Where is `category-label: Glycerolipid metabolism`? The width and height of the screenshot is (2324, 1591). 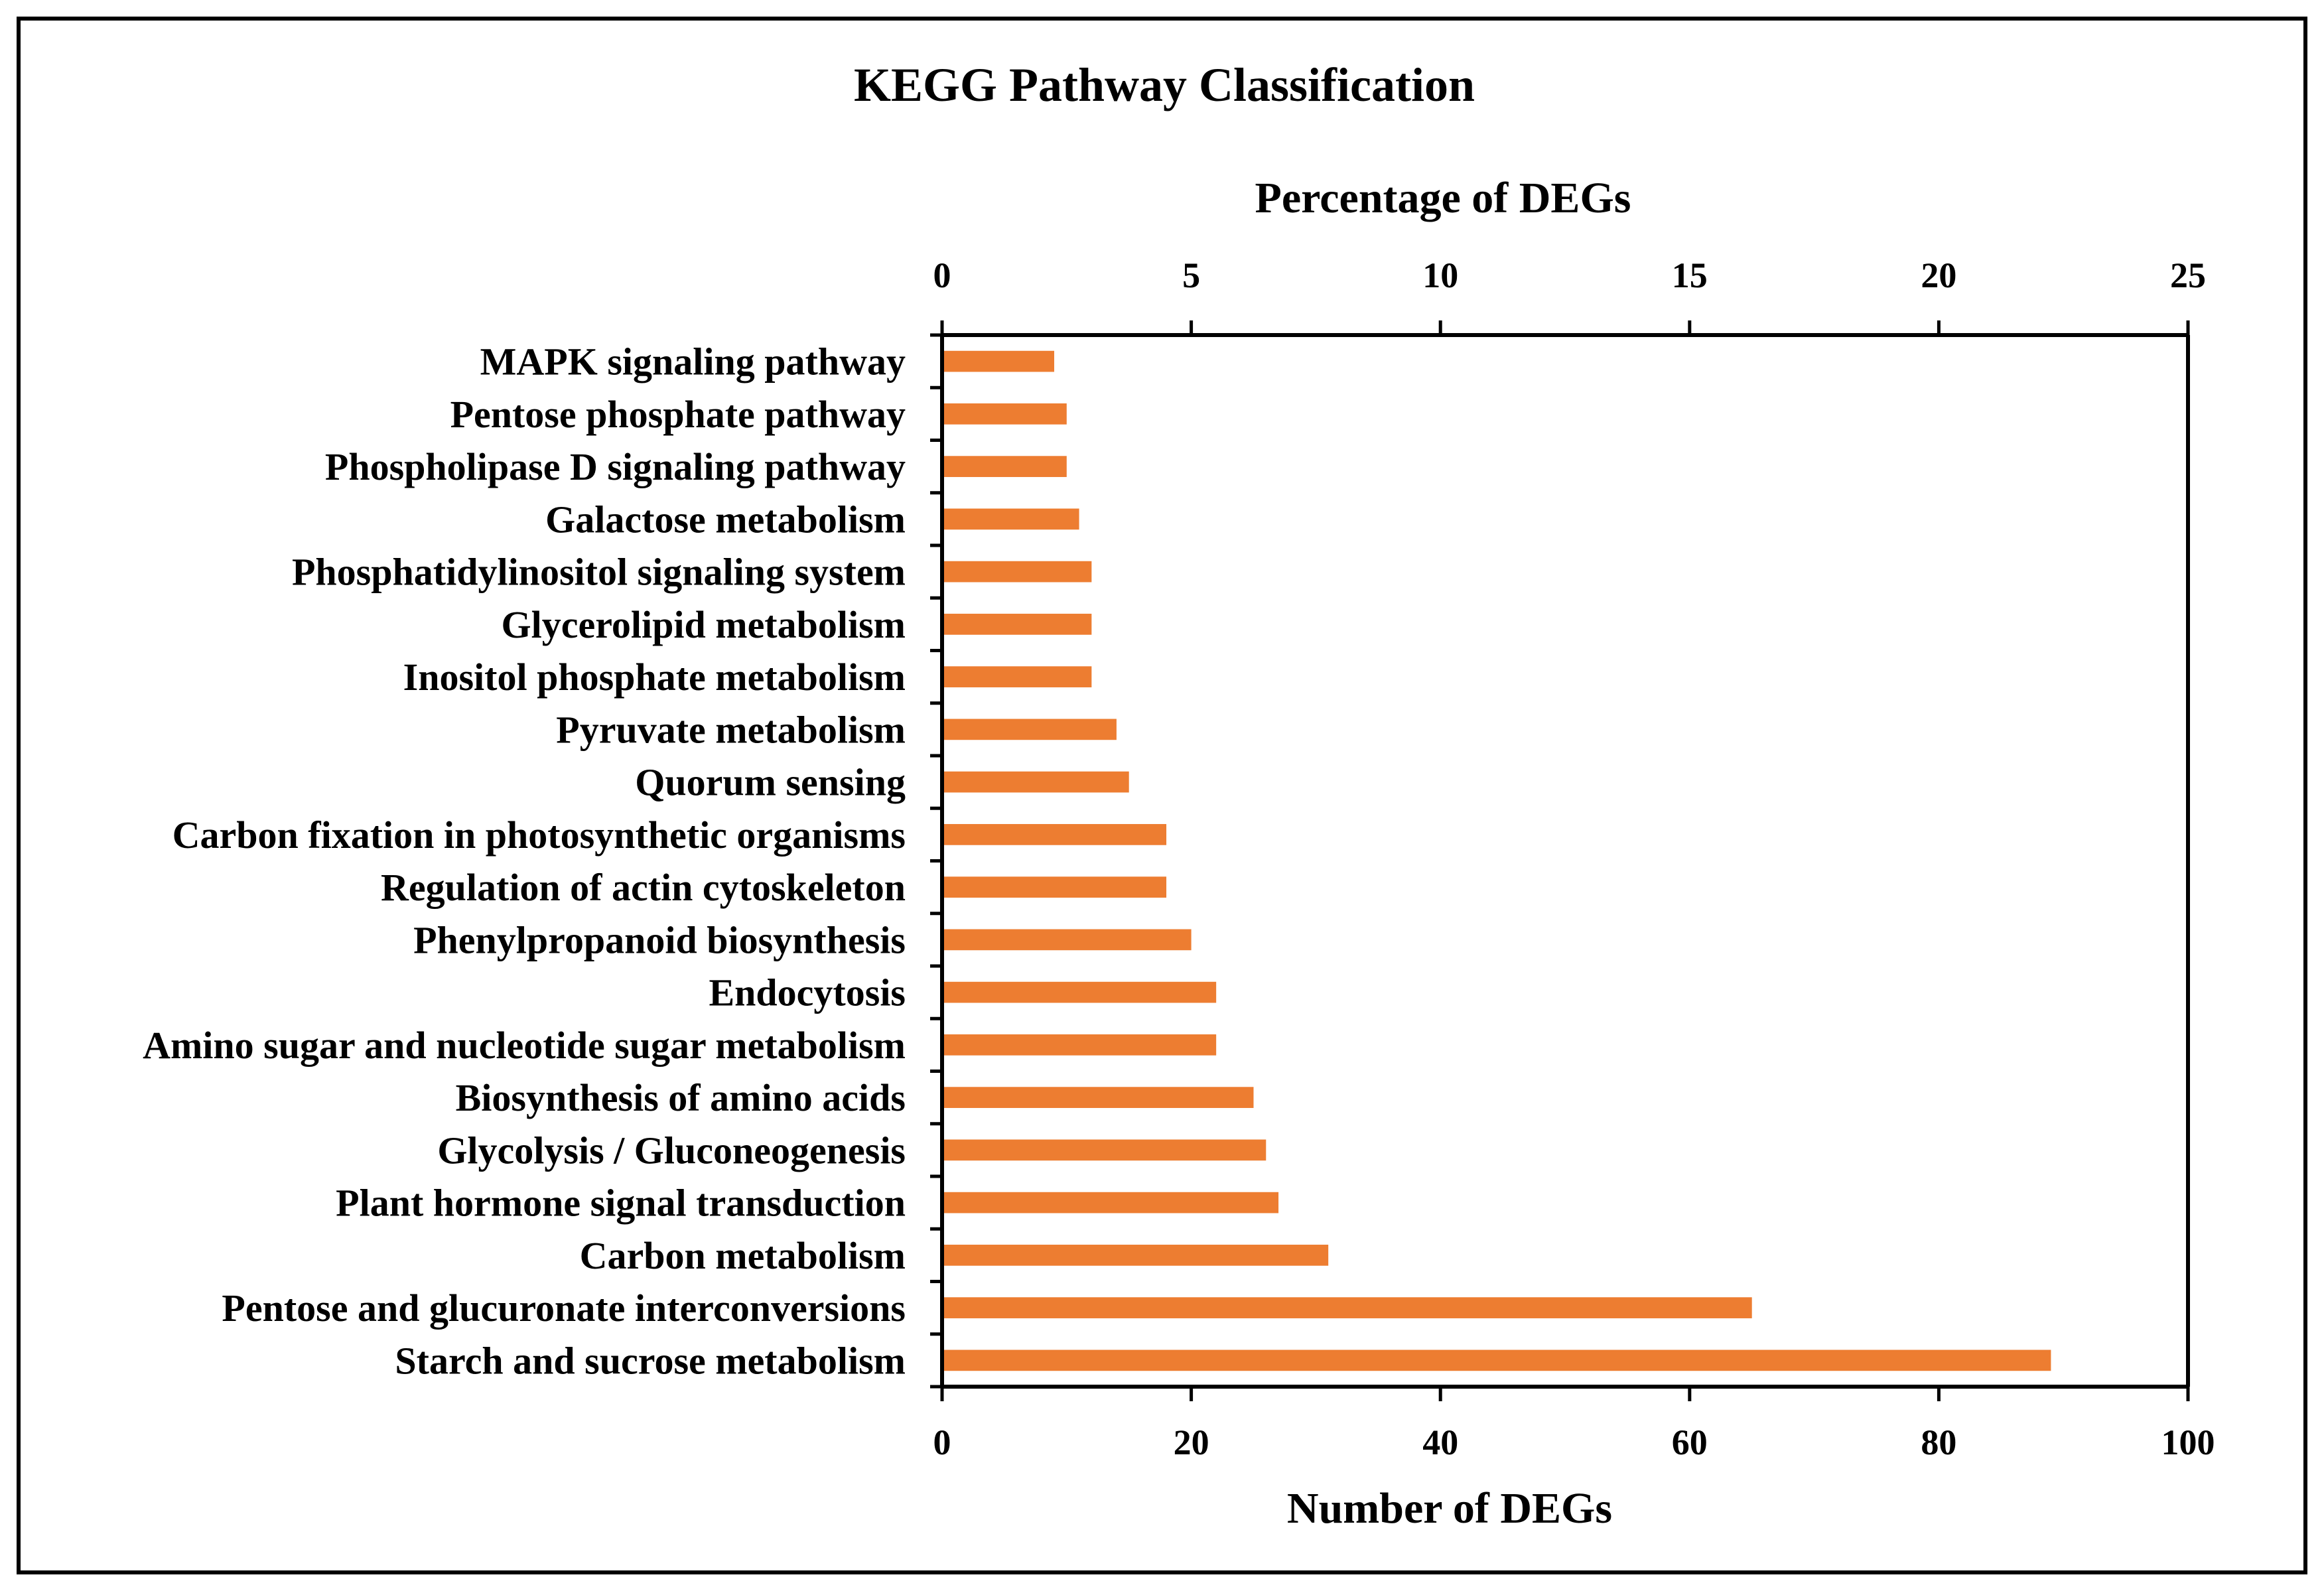 category-label: Glycerolipid metabolism is located at coordinates (704, 624).